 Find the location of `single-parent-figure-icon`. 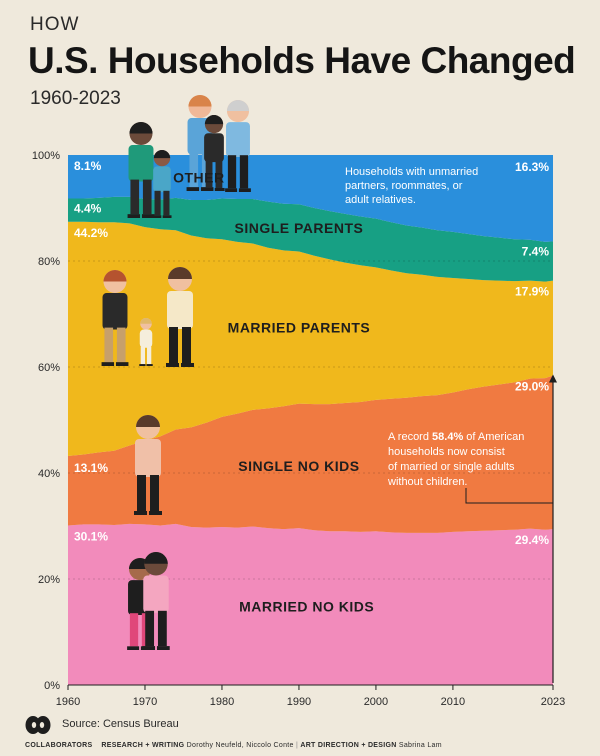

single-parent-figure-icon is located at coordinates (141, 170).